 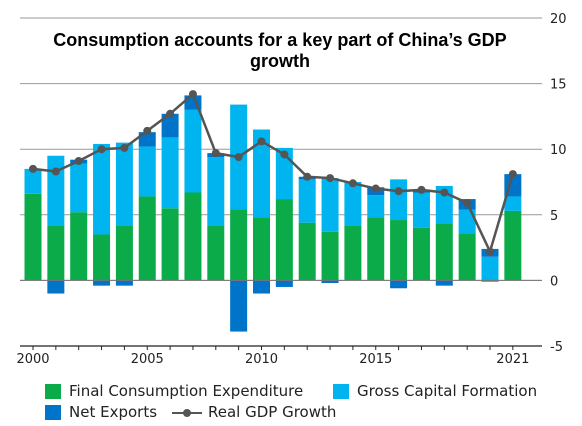 What do you see at coordinates (375, 359) in the screenshot?
I see `x-tick-label: 2015` at bounding box center [375, 359].